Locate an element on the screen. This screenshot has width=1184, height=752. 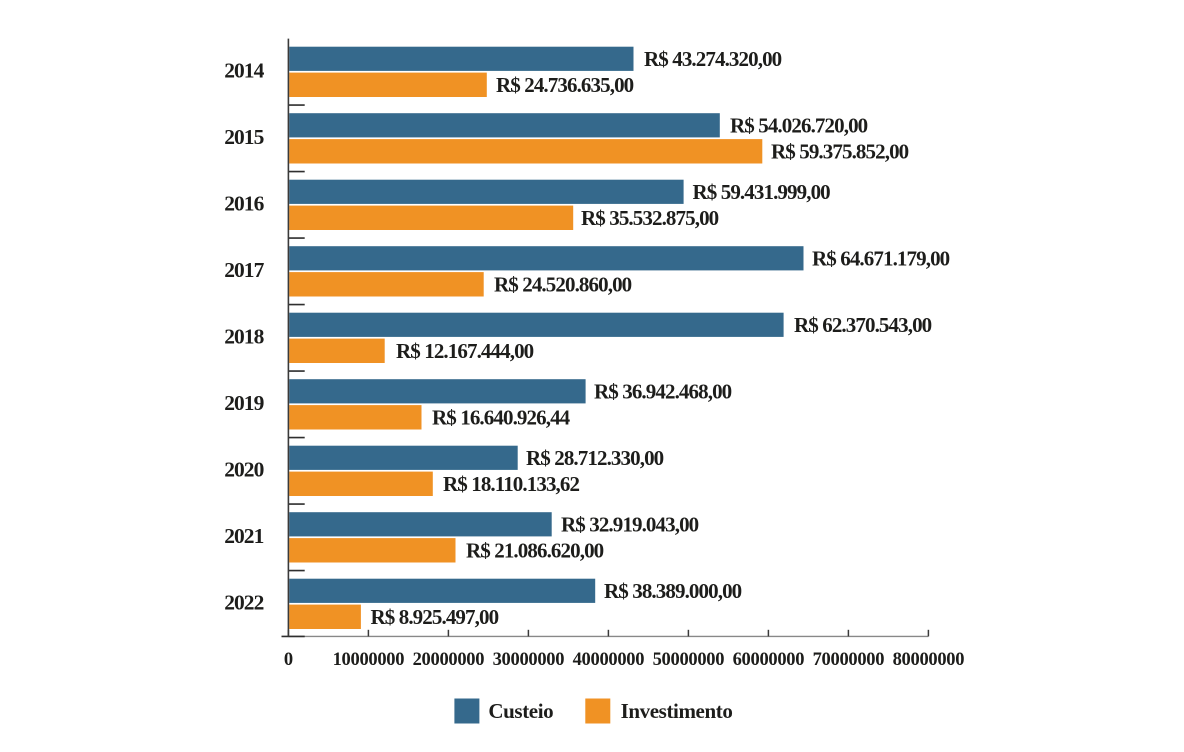
svg-text: R$ 28.712.330,00 is located at coordinates (595, 458).